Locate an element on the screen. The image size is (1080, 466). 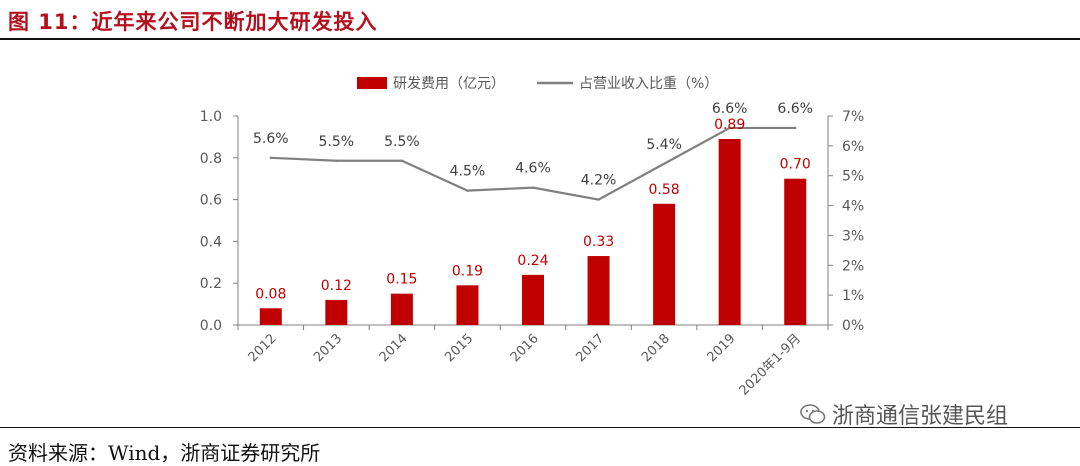
y-left-tick-label: 0.2 is located at coordinates (211, 284).